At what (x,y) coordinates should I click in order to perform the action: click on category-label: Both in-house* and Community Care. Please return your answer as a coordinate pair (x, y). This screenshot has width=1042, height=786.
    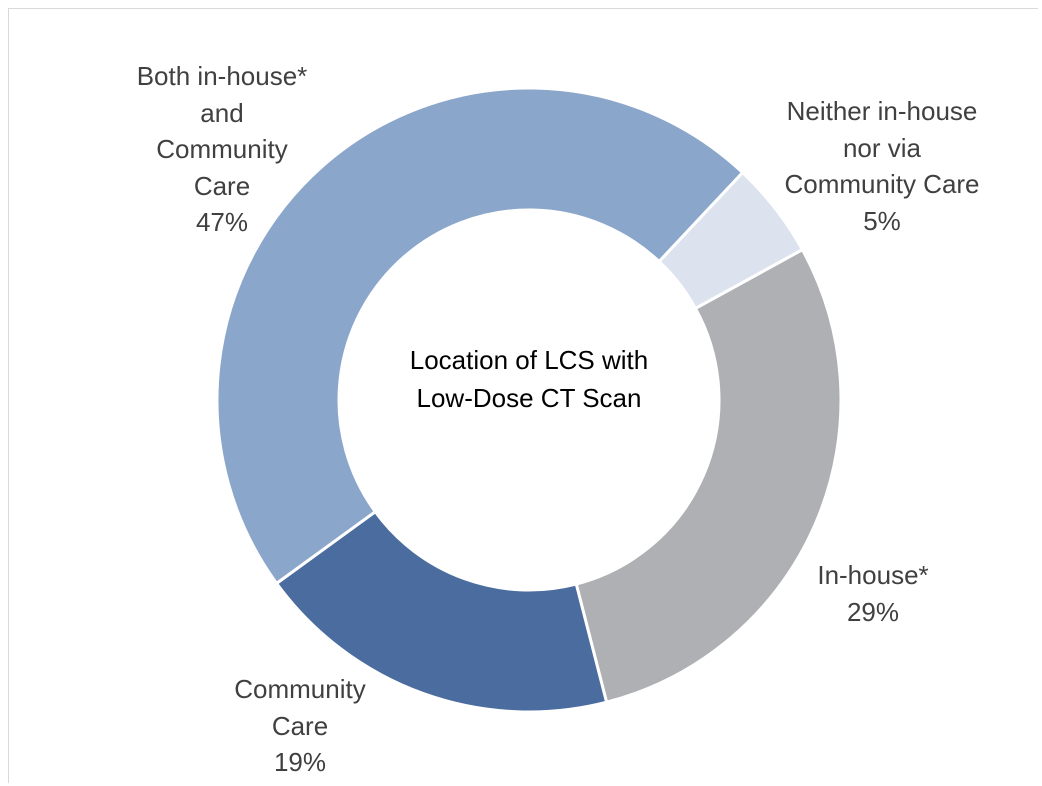
    Looking at the image, I should click on (222, 131).